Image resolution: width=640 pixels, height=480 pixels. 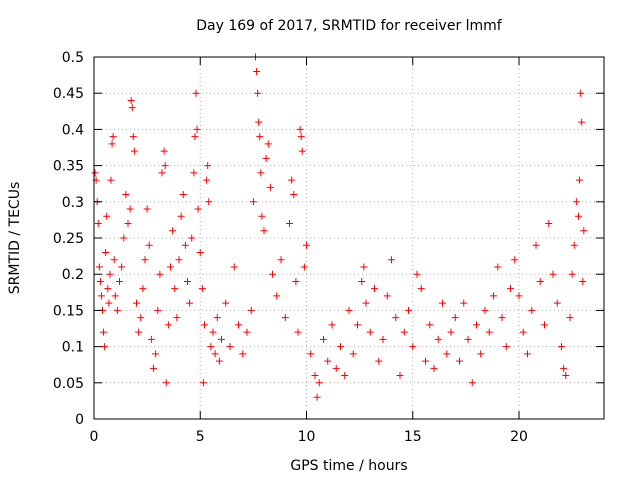 I want to click on y-tick-label: 0.05, so click(x=68, y=384).